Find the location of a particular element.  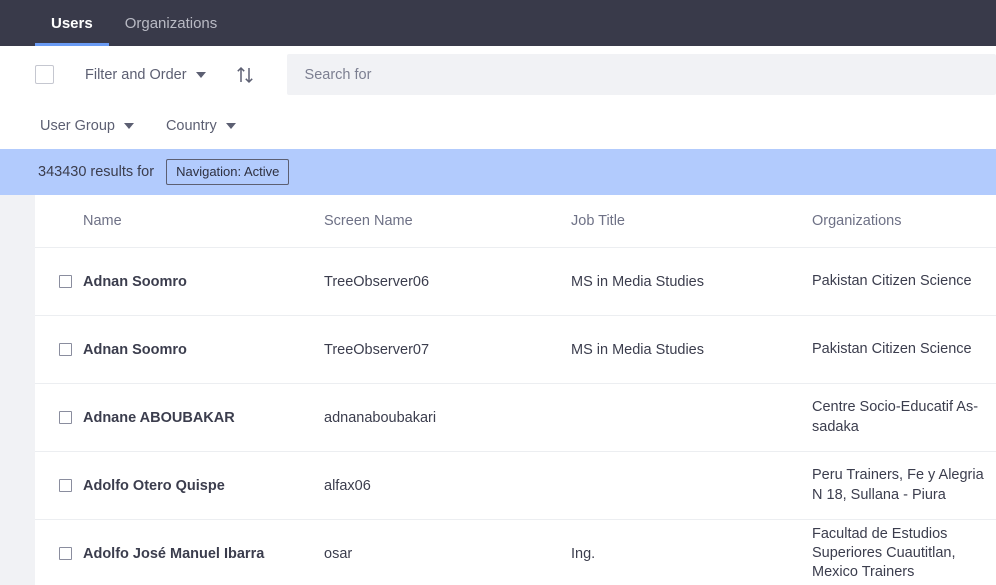

filter-and-order-label: Filter and Order is located at coordinates (136, 75).